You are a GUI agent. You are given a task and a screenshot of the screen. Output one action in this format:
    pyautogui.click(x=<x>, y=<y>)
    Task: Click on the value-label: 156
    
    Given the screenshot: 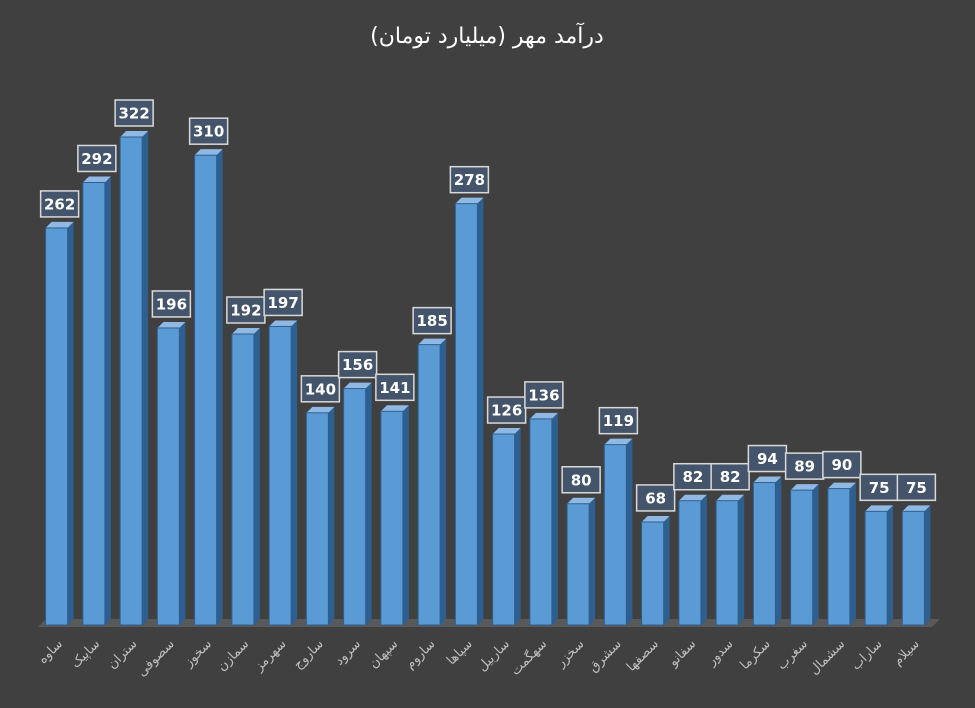 What is the action you would take?
    pyautogui.click(x=357, y=365)
    